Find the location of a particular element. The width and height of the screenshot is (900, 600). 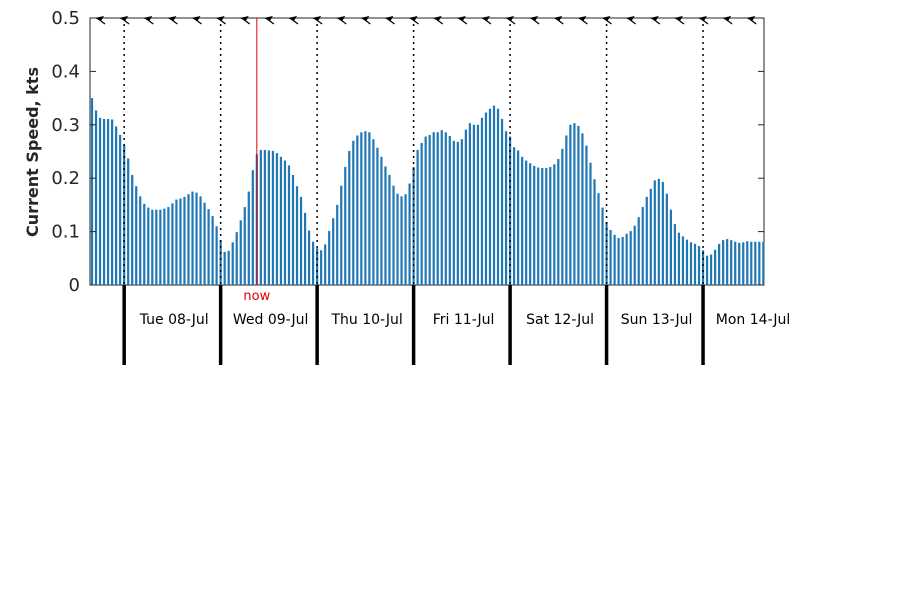

direction-arrows is located at coordinates (426, 20).